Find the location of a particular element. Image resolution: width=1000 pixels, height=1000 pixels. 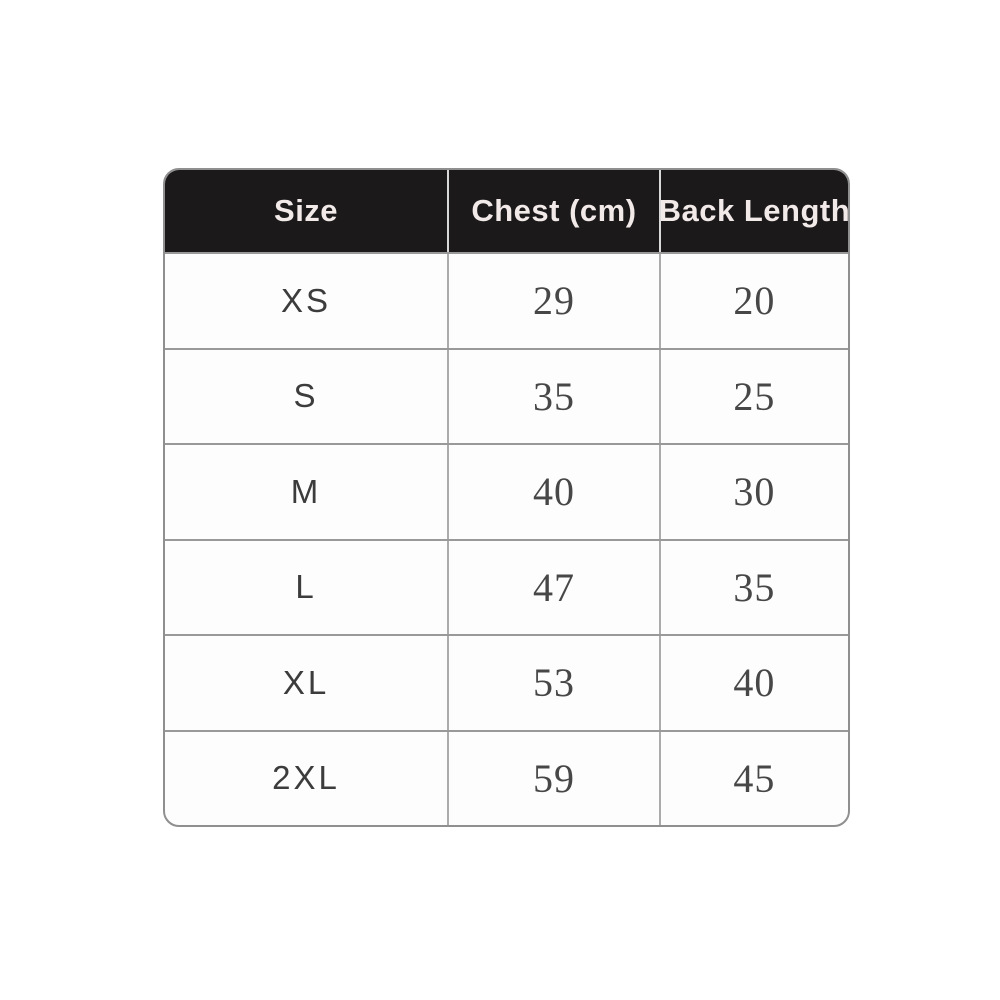

size-cell: XS is located at coordinates (306, 300).